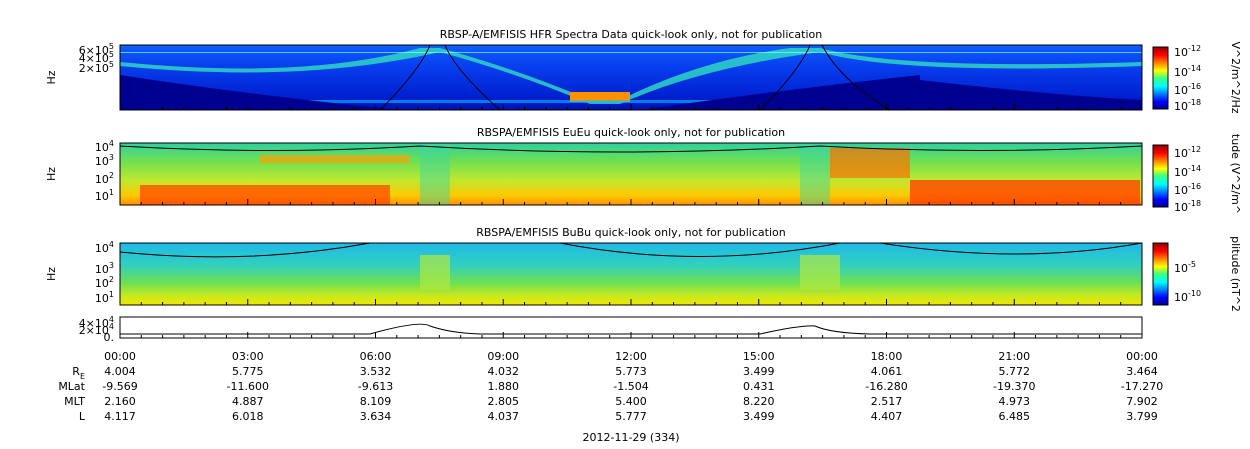 The image size is (1250, 449). I want to click on colorbar-tick-label: 10-5, so click(1185, 267).